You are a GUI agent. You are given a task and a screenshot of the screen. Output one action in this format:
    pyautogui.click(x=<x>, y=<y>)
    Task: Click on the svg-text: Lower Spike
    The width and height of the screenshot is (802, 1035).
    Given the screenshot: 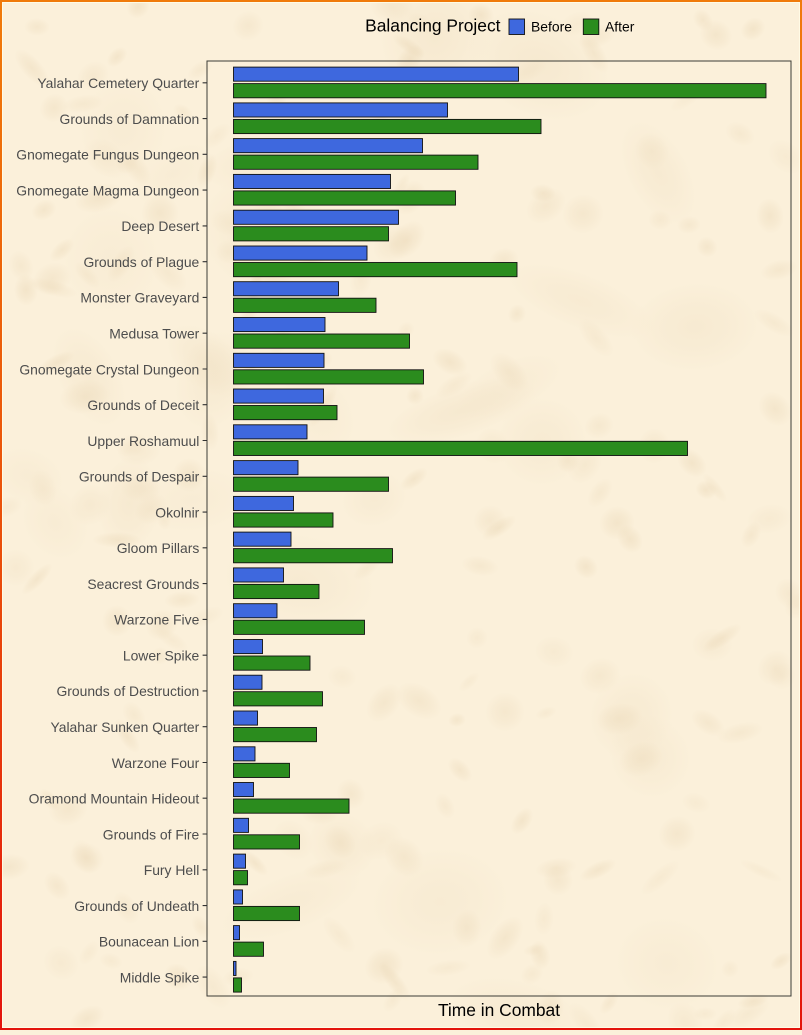 What is the action you would take?
    pyautogui.click(x=161, y=656)
    